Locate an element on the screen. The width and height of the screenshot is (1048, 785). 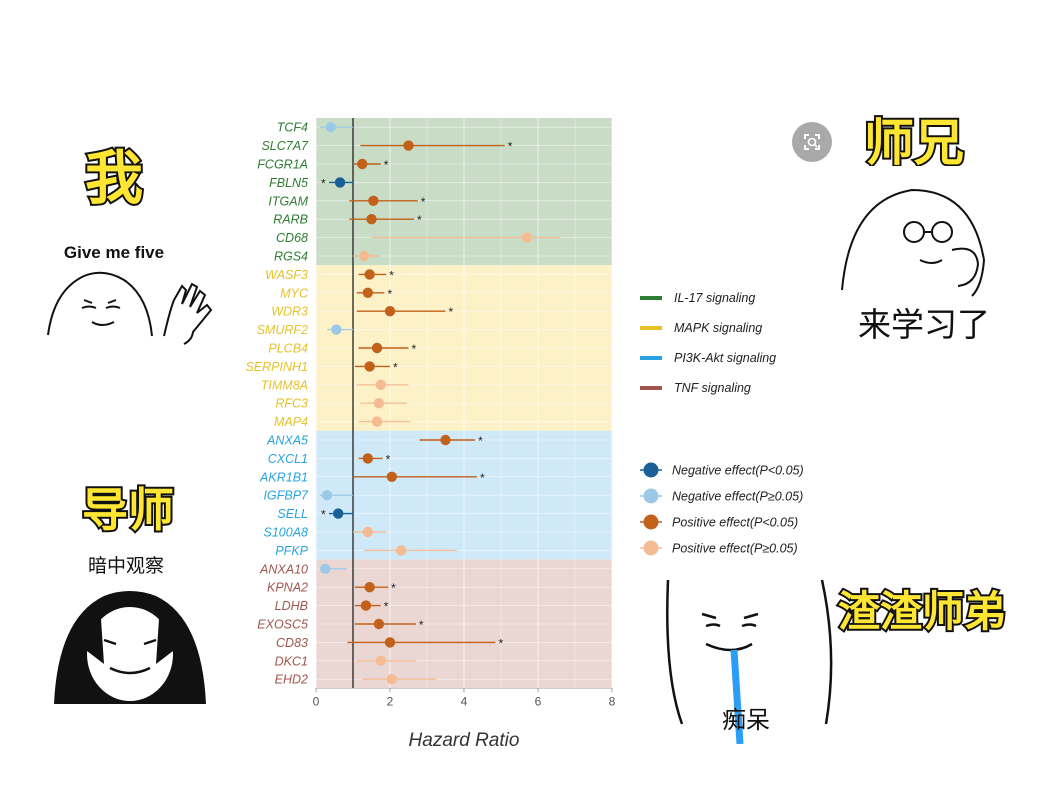
gene-label: SERPINH1 is located at coordinates (276, 367).